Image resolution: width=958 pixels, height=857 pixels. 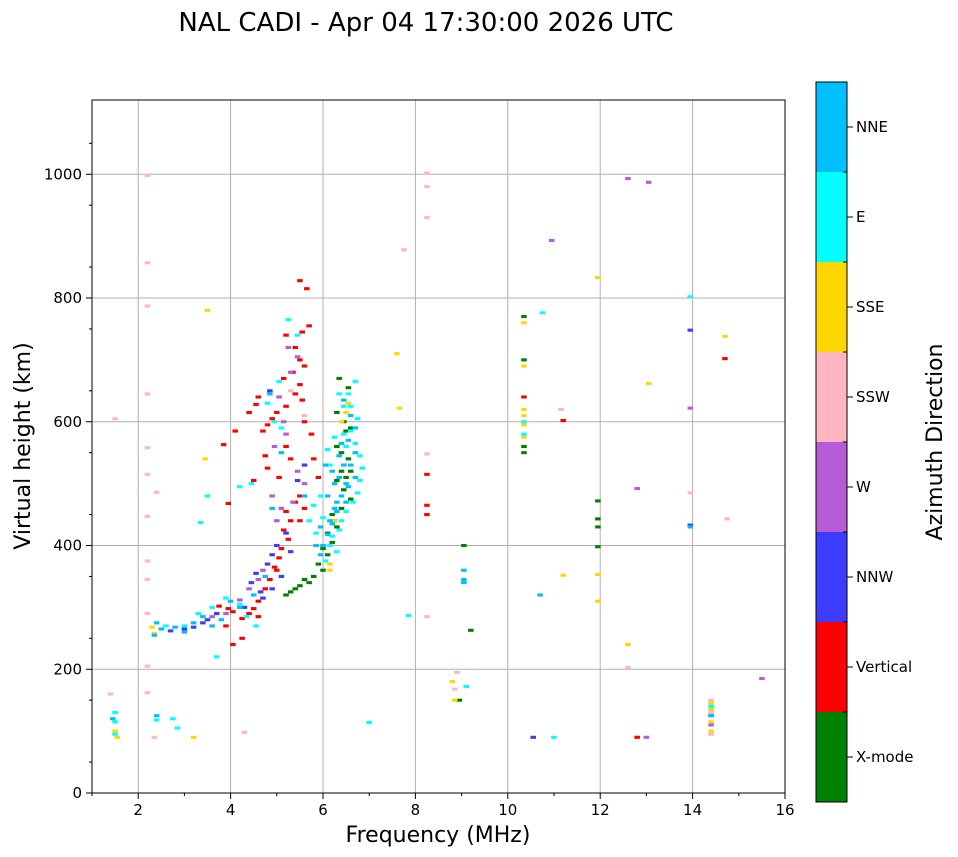 I want to click on colorbar-swatch-vertical, so click(x=831, y=667).